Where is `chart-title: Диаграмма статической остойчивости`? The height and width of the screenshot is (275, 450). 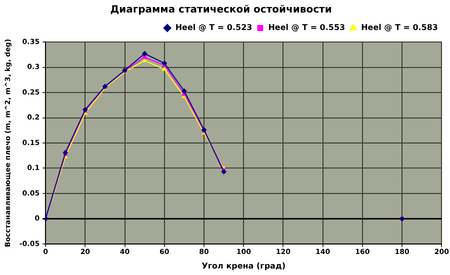 chart-title: Диаграмма статической остойчивости is located at coordinates (221, 10).